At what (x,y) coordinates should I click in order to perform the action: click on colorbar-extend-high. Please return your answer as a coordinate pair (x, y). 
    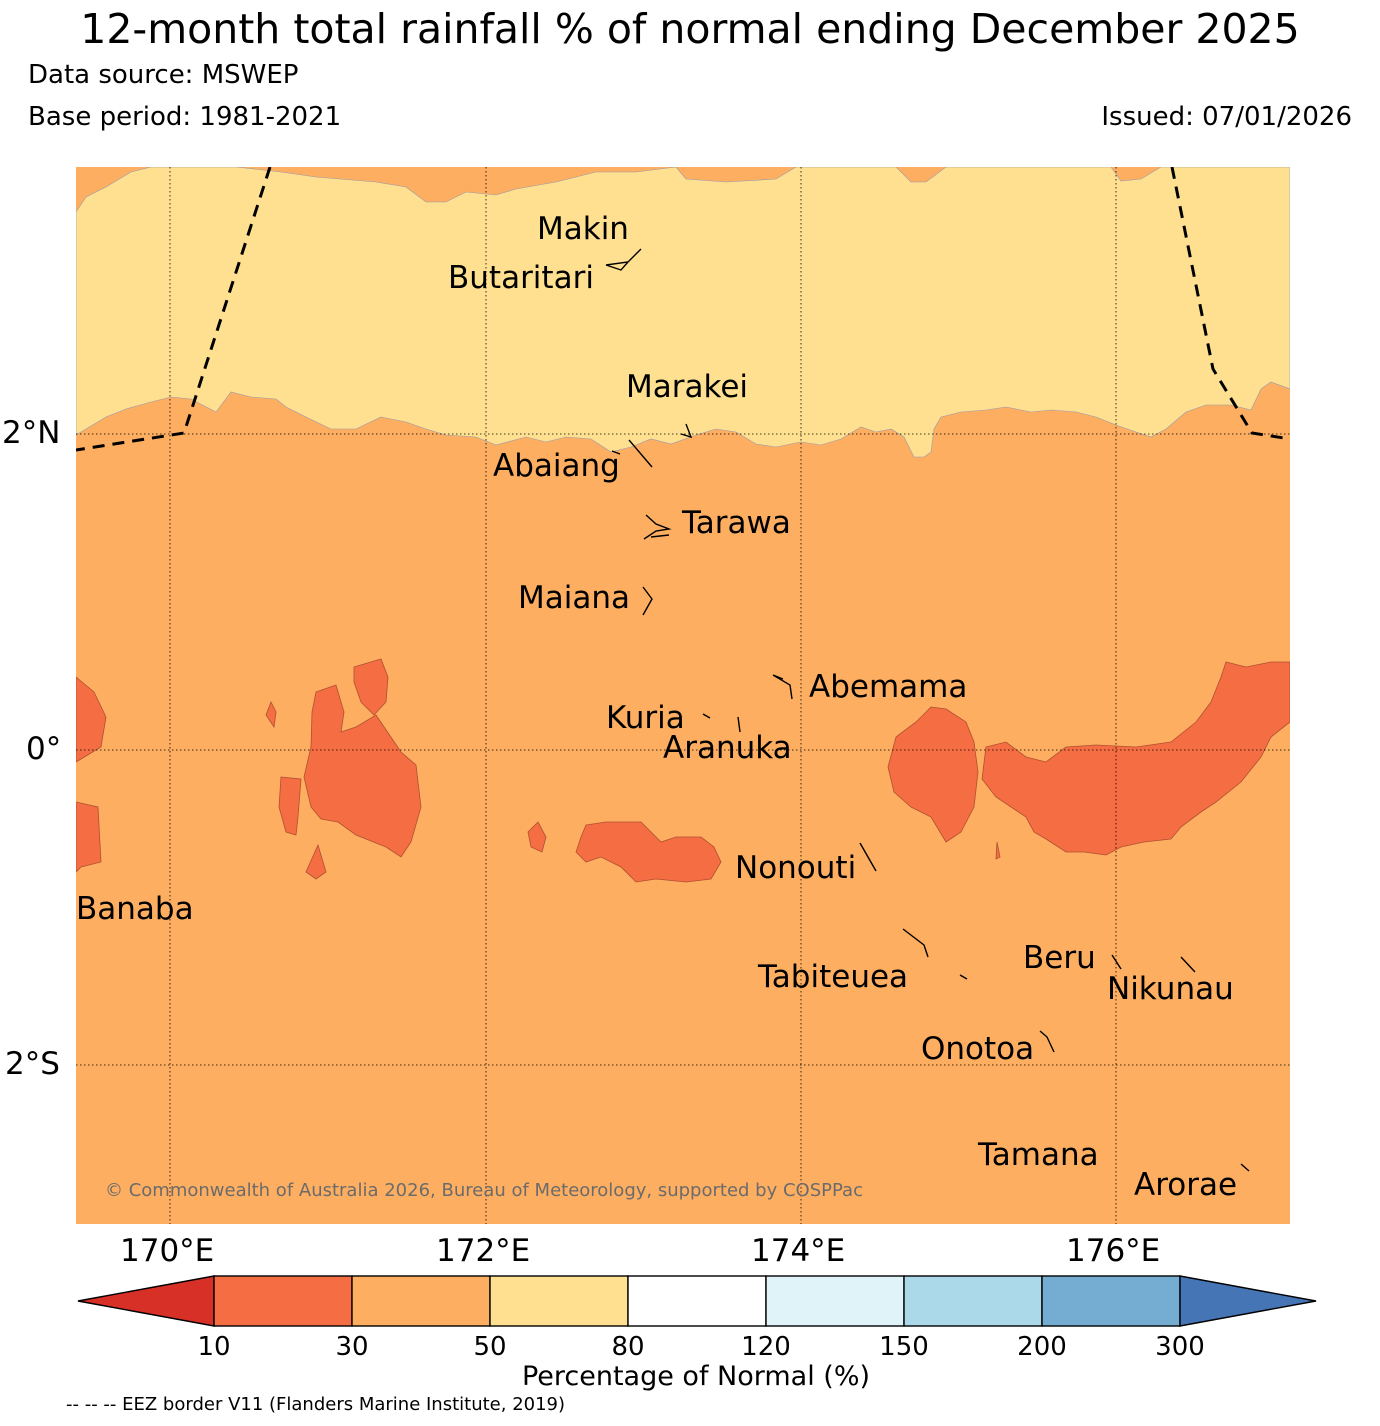
    Looking at the image, I should click on (1248, 1301).